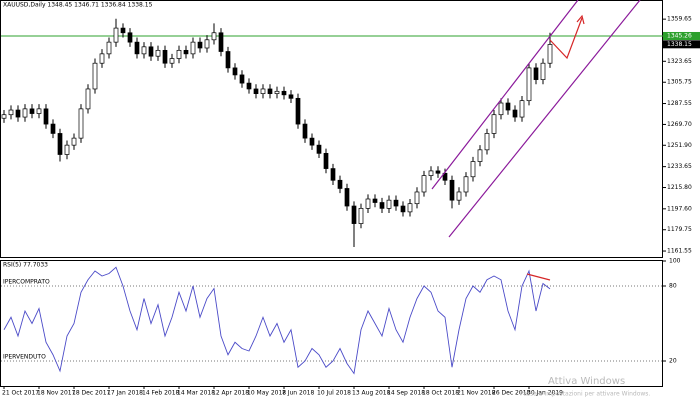 This screenshot has width=700, height=400. What do you see at coordinates (91, 393) in the screenshot?
I see `x-tick-label: 18 Dec 2017` at bounding box center [91, 393].